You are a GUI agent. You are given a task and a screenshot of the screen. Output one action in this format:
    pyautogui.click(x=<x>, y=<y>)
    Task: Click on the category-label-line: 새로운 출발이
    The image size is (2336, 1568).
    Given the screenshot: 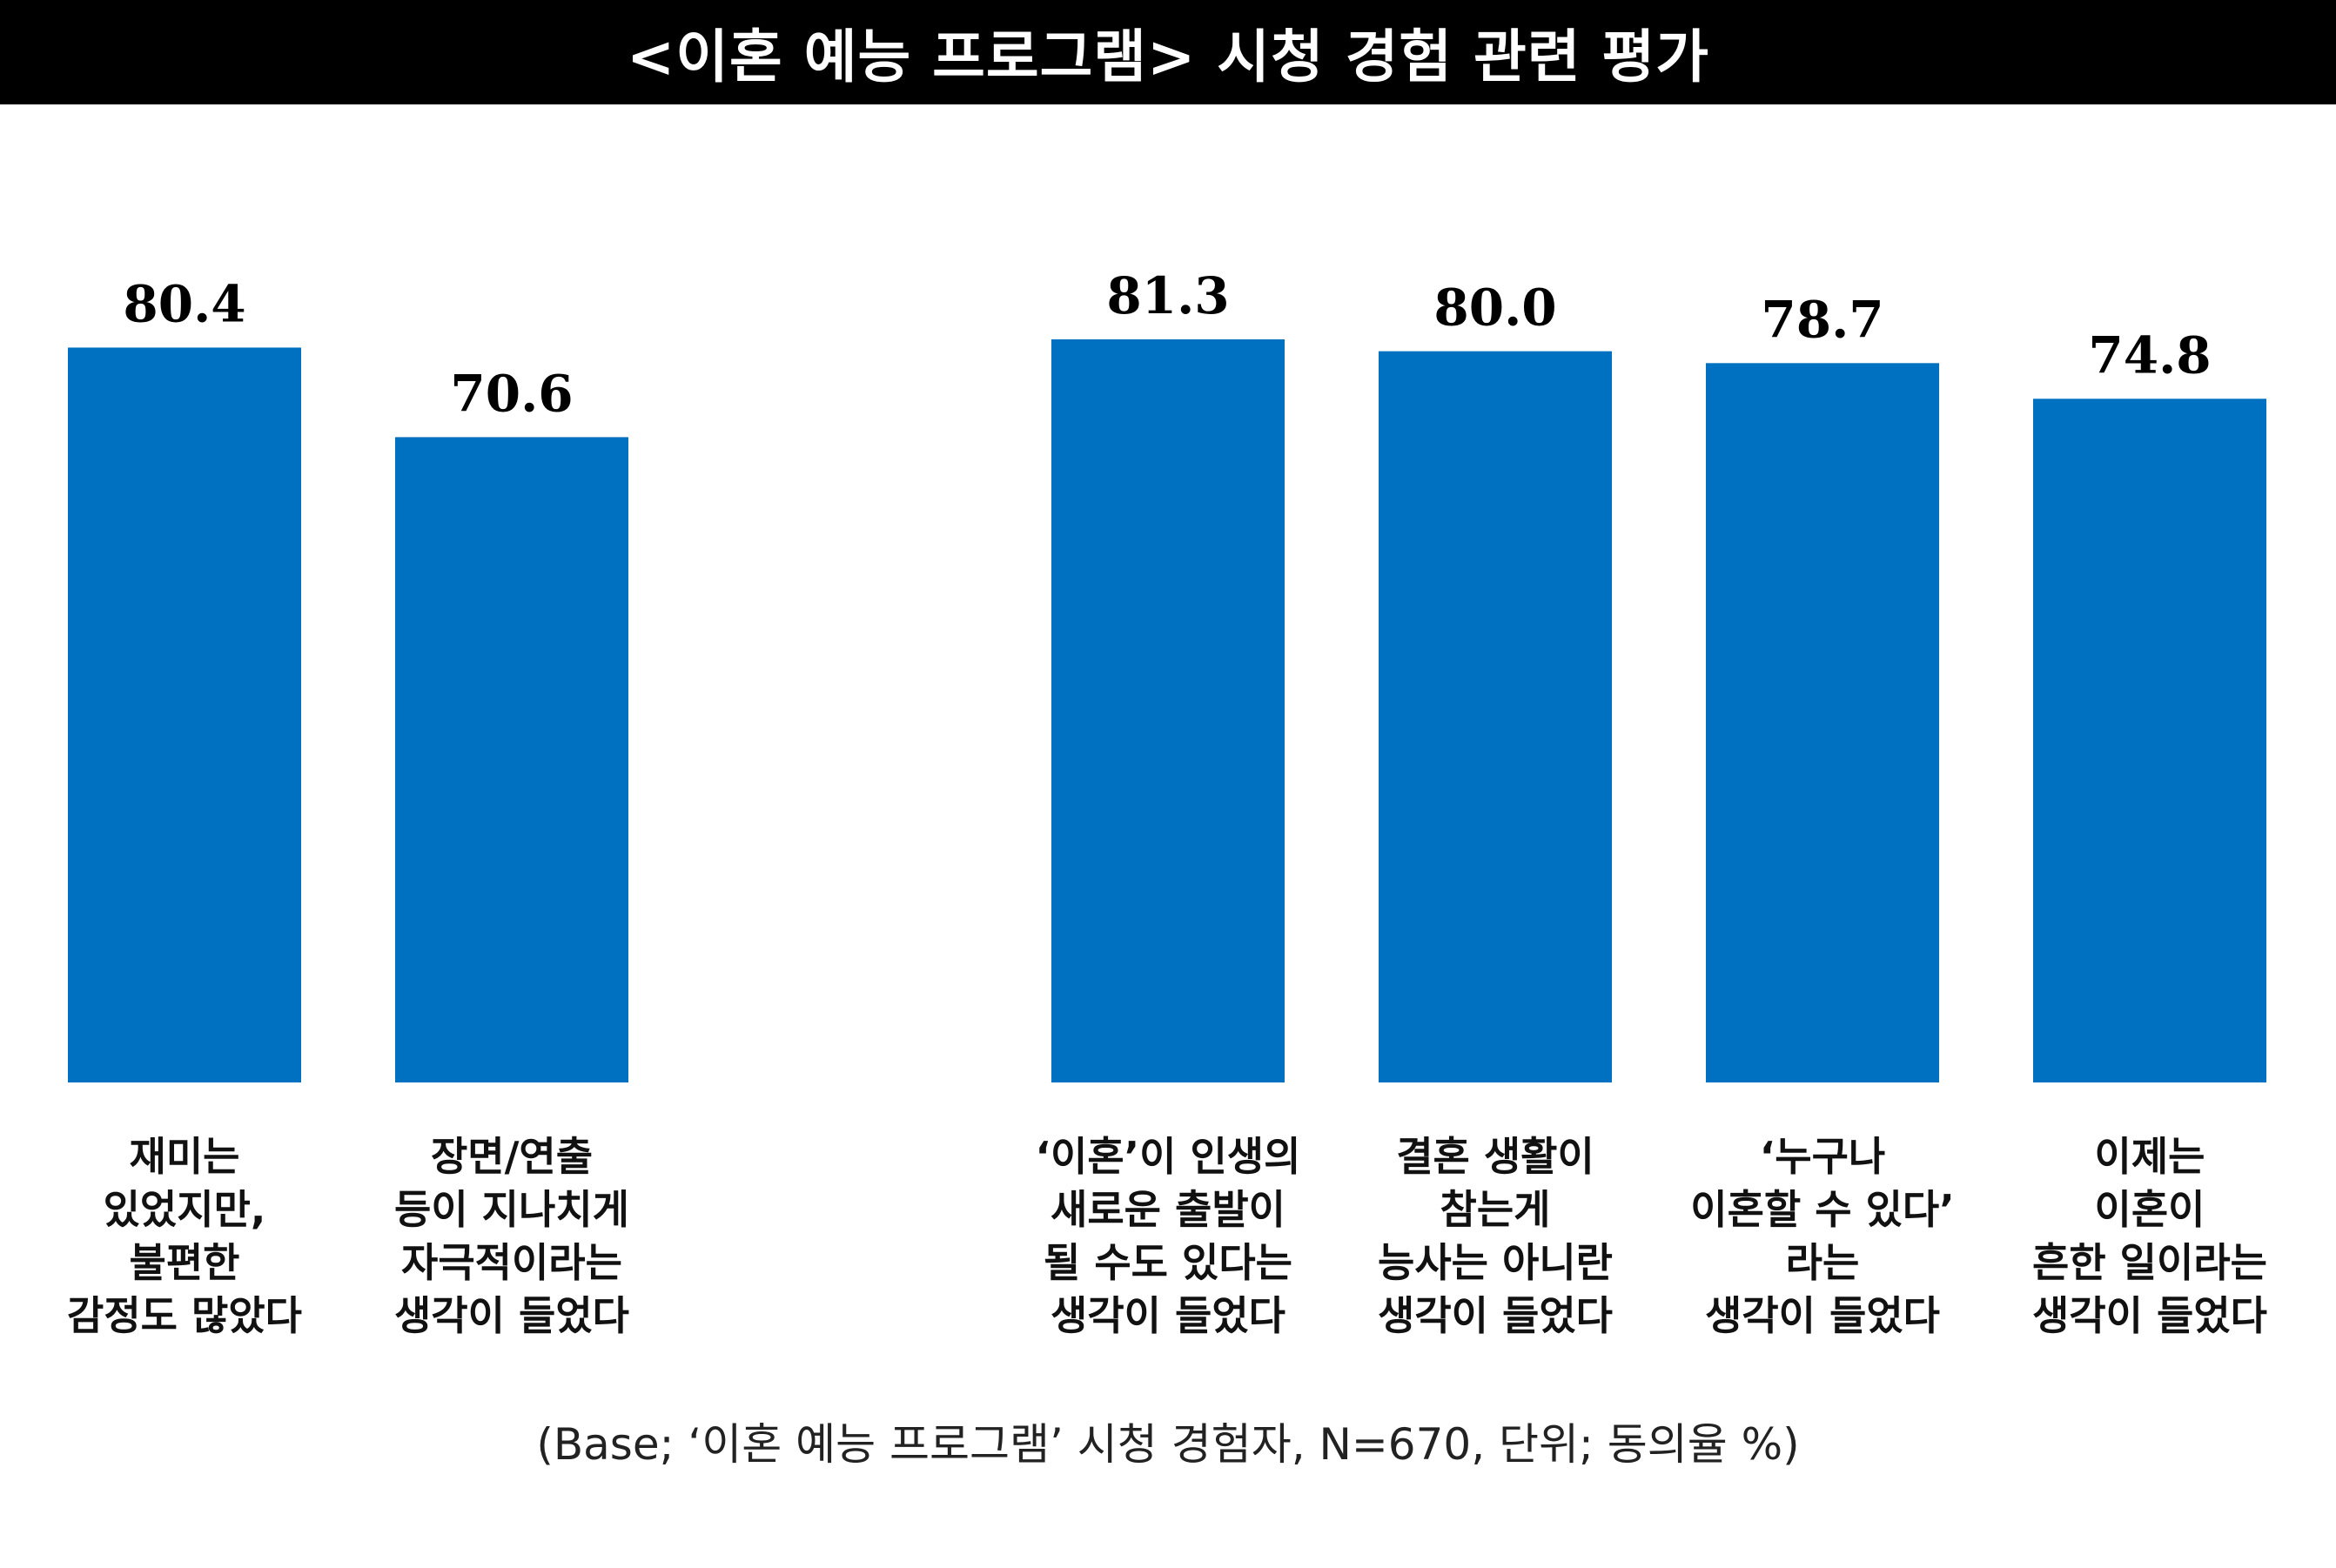 What is the action you would take?
    pyautogui.click(x=1168, y=1210)
    